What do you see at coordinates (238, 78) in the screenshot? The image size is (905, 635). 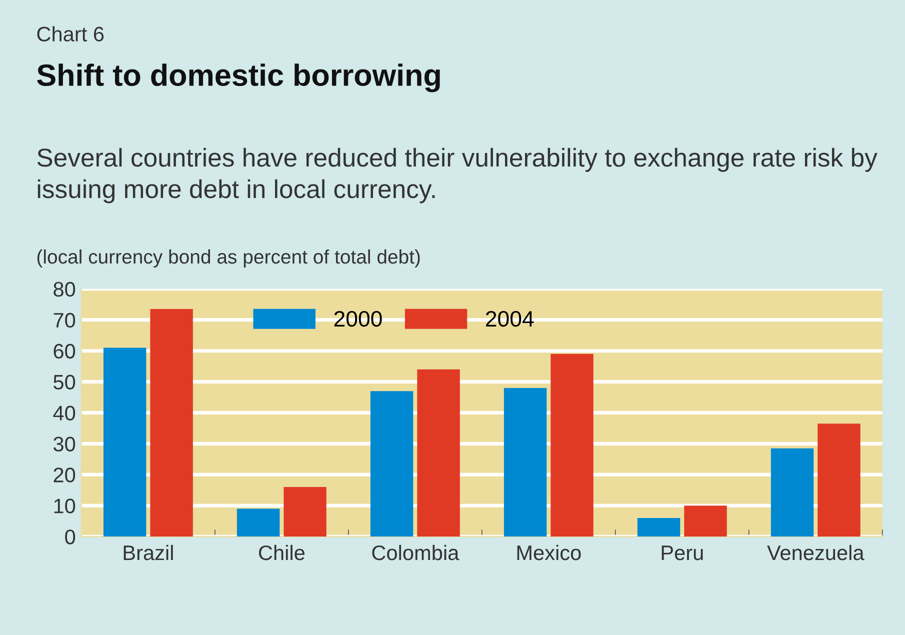 I see `chart-title: Shift to domestic borrowing` at bounding box center [238, 78].